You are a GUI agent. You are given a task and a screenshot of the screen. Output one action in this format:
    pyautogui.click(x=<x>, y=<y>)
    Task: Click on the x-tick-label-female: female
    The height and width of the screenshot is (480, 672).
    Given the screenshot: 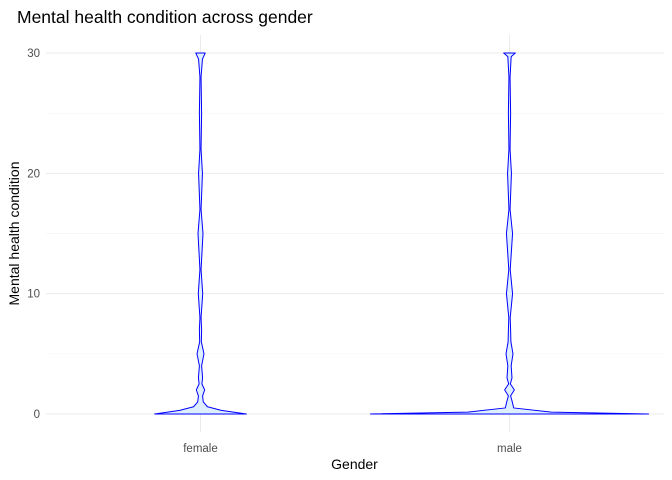 What is the action you would take?
    pyautogui.click(x=200, y=449)
    